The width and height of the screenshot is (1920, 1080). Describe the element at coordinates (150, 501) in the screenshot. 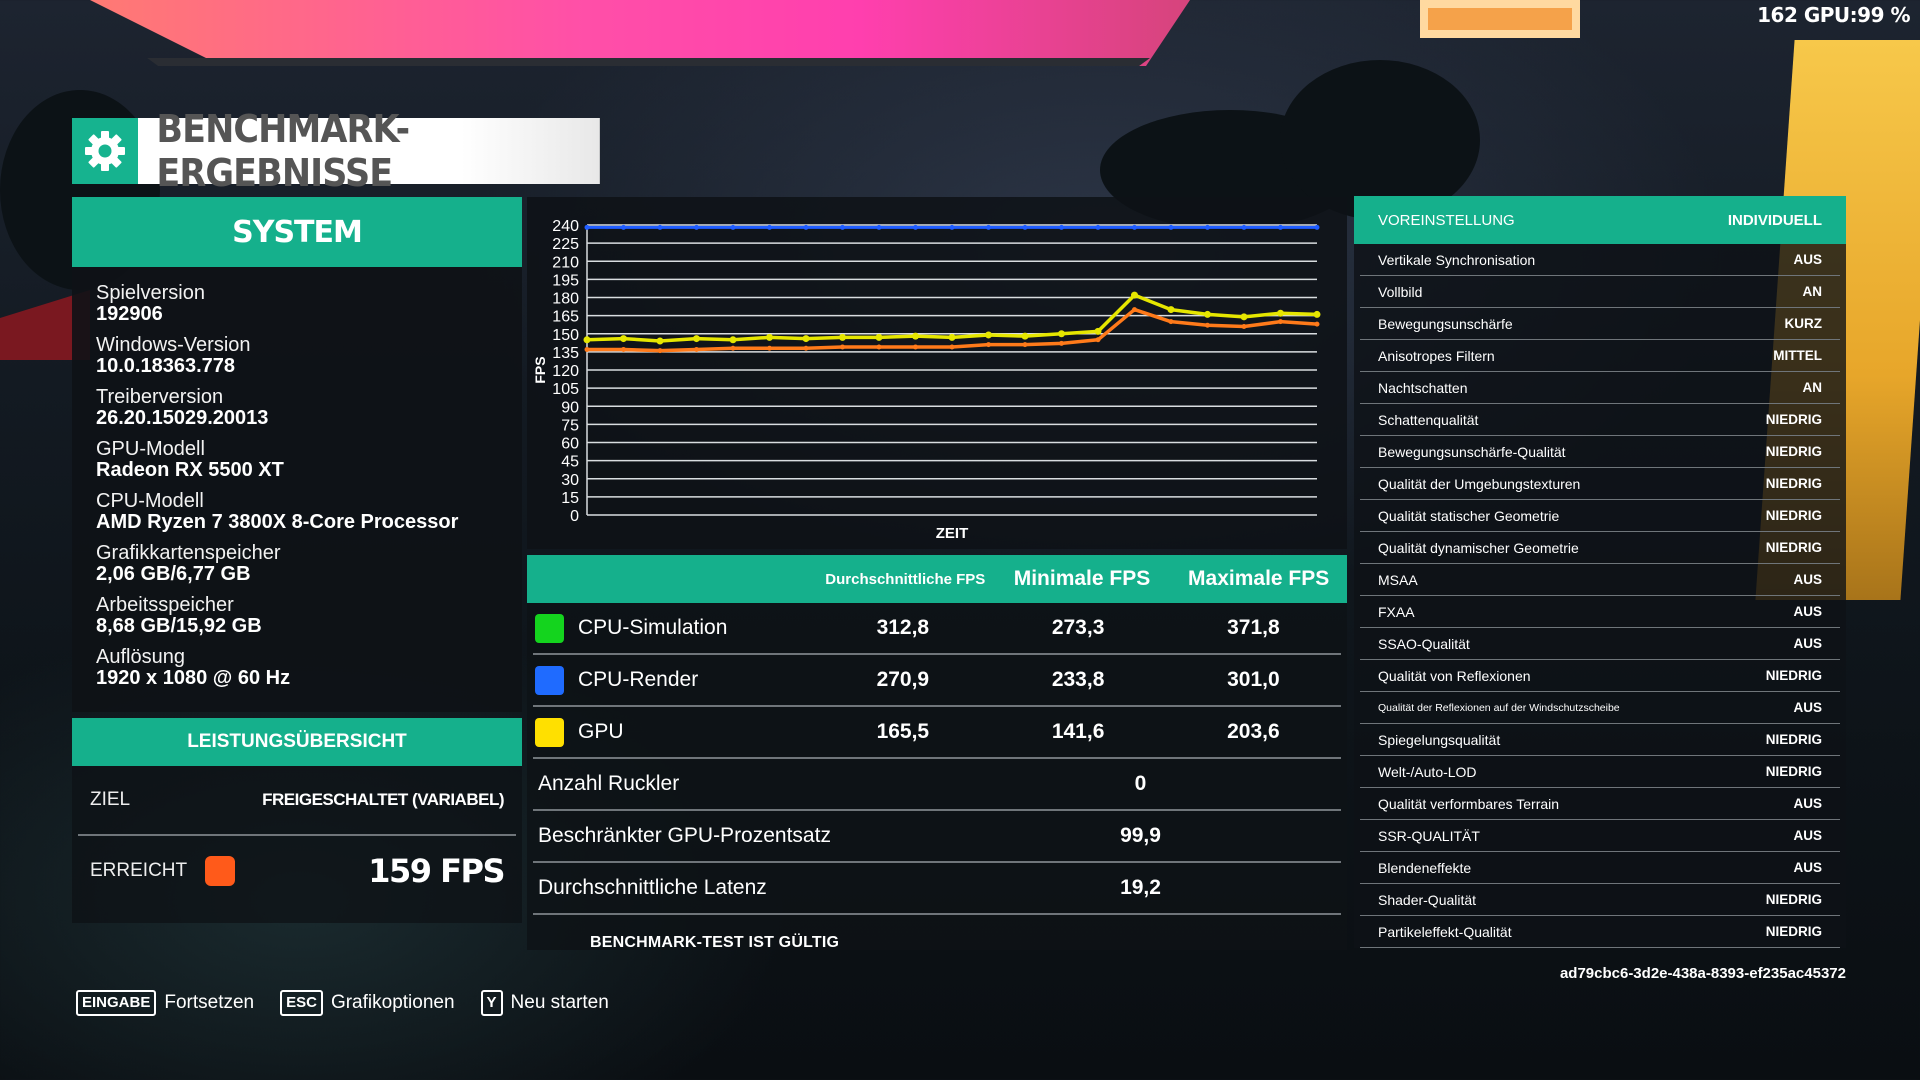

I see `system-info-label: CPU-Modell` at that location.